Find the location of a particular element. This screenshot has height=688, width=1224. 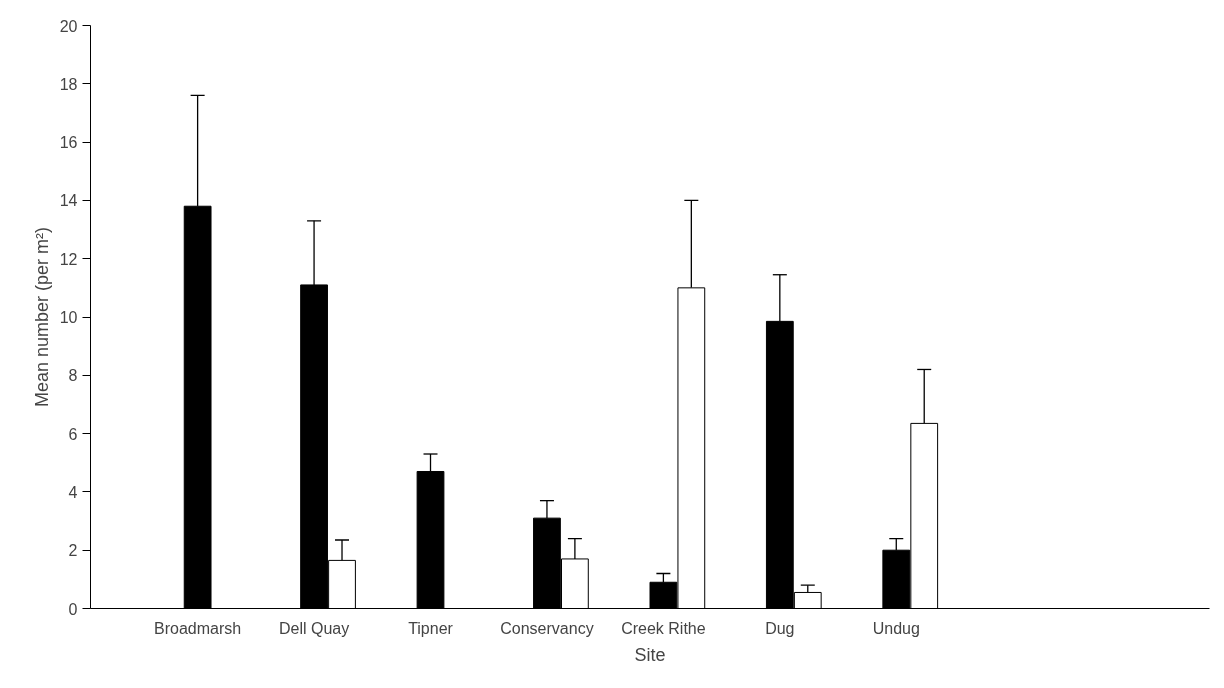

x-tick-label: Tipner is located at coordinates (431, 628).